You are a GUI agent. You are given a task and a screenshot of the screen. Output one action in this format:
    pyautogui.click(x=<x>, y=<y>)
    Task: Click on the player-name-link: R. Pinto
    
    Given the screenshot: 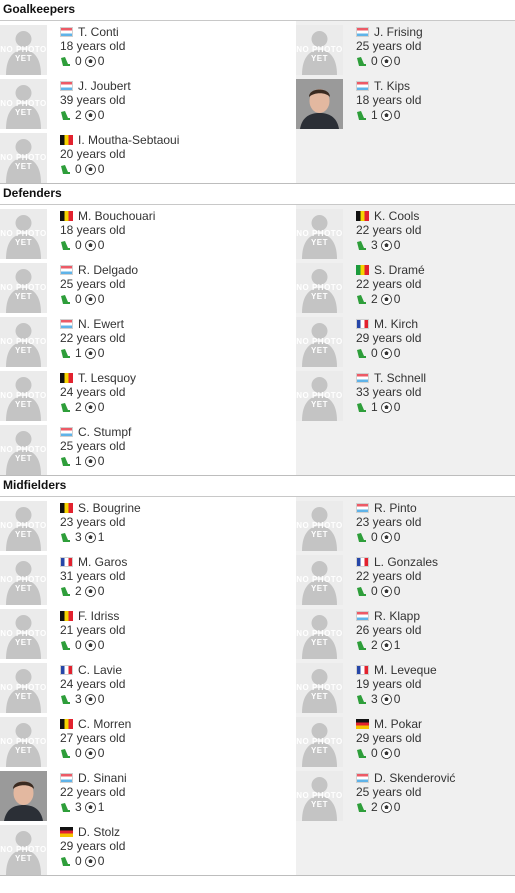 What is the action you would take?
    pyautogui.click(x=395, y=508)
    